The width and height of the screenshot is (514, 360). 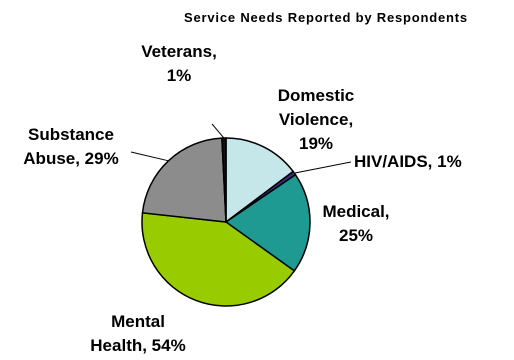 What do you see at coordinates (316, 95) in the screenshot?
I see `data-label-line: Domestic` at bounding box center [316, 95].